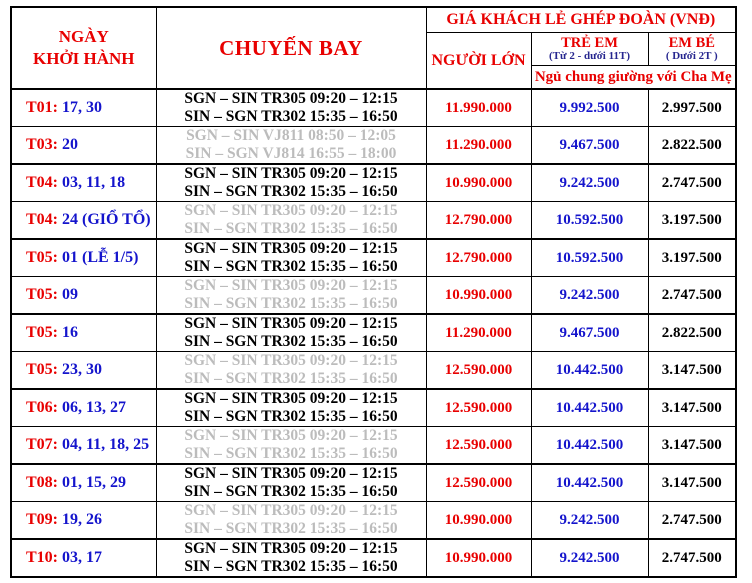  Describe the element at coordinates (633, 77) in the screenshot. I see `header-sleep-note: Ngủ chung giường với Cha Mẹ` at that location.